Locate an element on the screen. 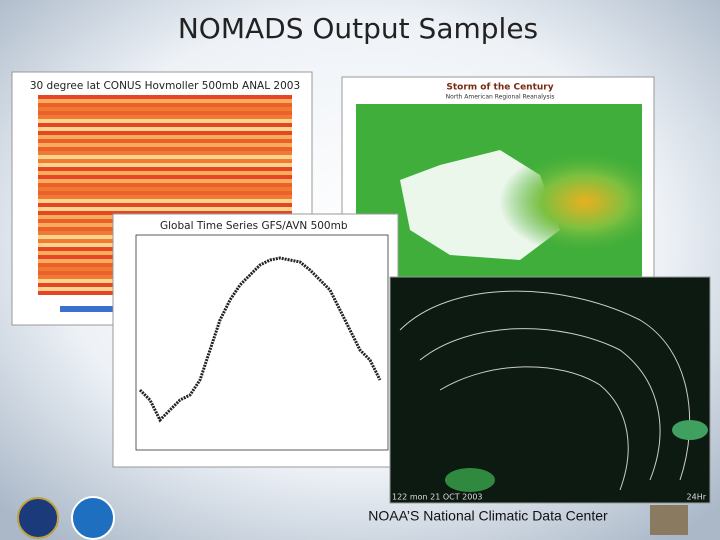  image-caption: 122 mon 21 OCT 2003 is located at coordinates (437, 497).